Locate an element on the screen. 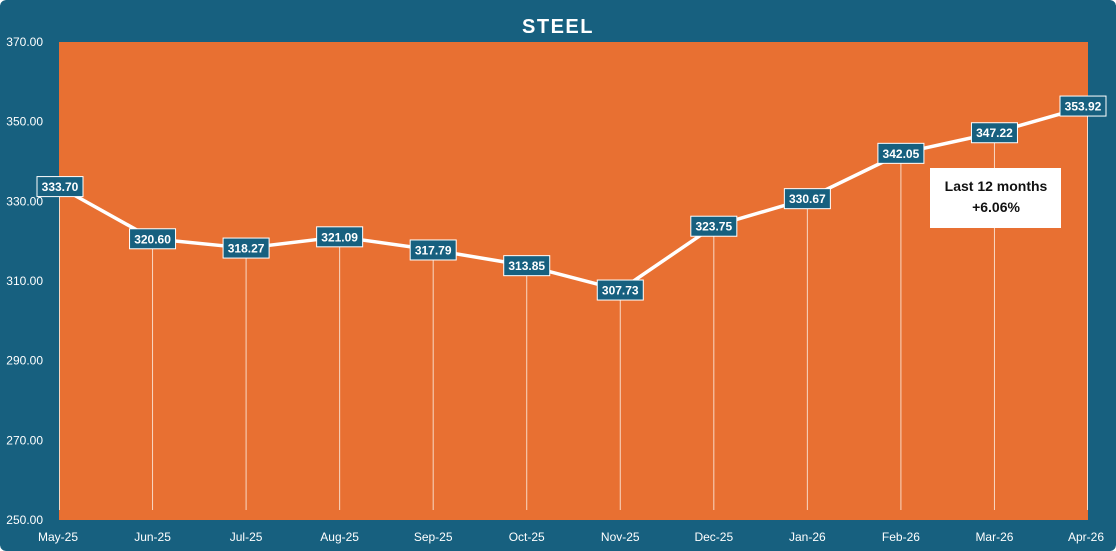  x-tick-label: Mar-26 is located at coordinates (994, 537).